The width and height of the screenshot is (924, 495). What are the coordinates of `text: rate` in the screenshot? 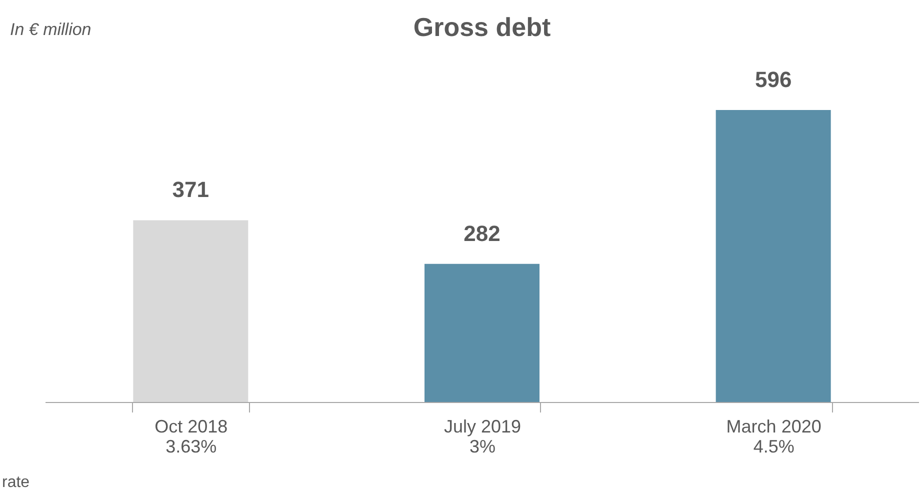 It's located at (16, 483).